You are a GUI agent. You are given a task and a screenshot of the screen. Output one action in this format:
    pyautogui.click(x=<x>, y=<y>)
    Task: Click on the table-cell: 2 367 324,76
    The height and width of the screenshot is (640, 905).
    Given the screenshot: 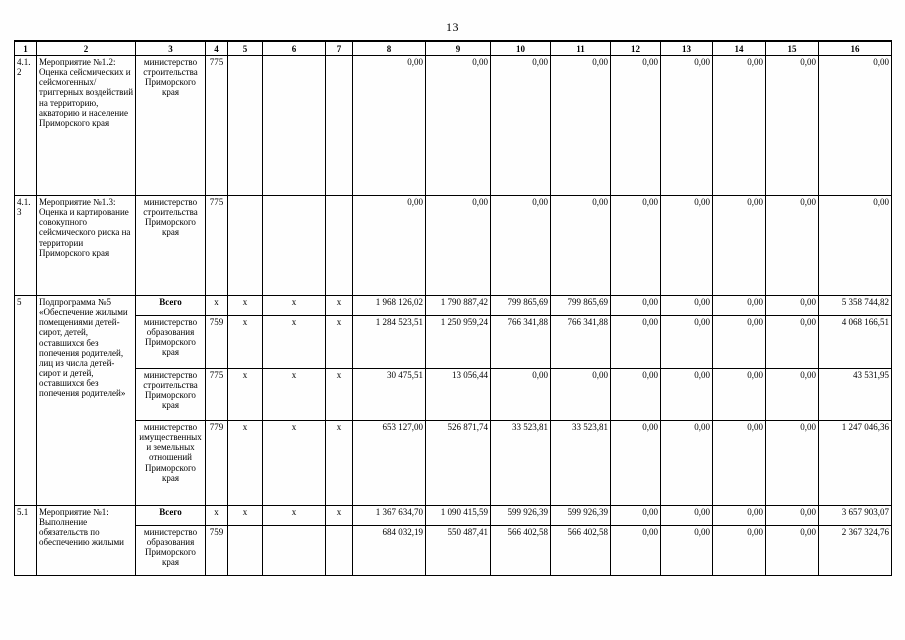 What is the action you would take?
    pyautogui.click(x=855, y=550)
    